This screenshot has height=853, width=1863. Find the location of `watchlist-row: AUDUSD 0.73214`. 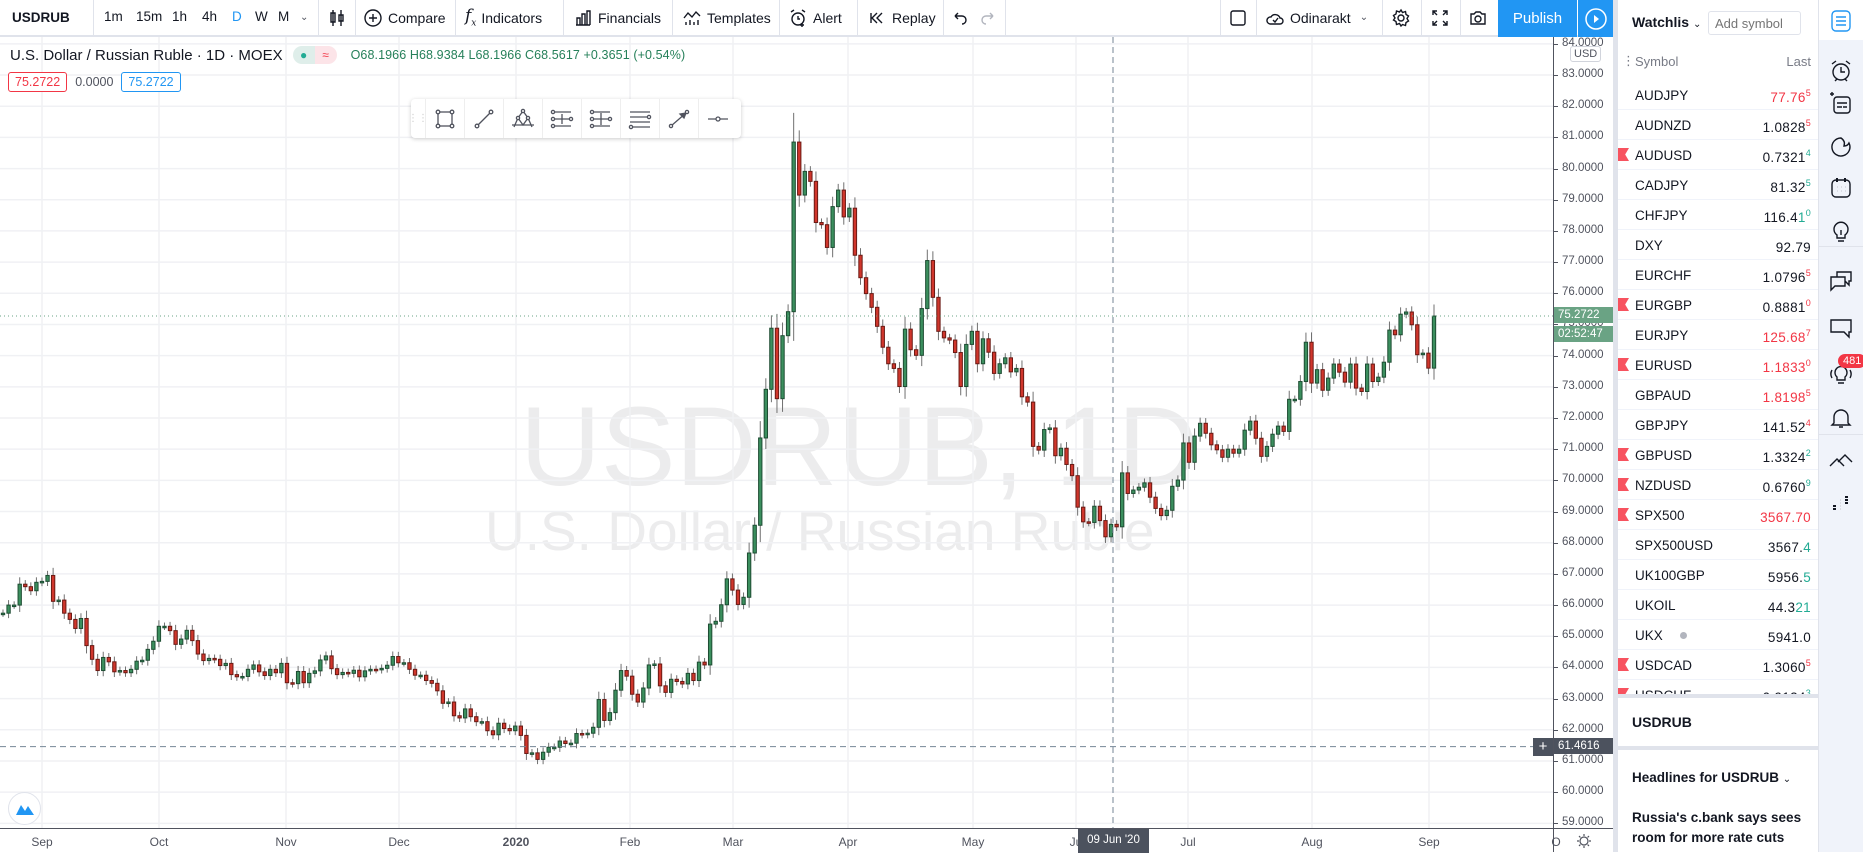

watchlist-row: AUDUSD 0.73214 is located at coordinates (1718, 155).